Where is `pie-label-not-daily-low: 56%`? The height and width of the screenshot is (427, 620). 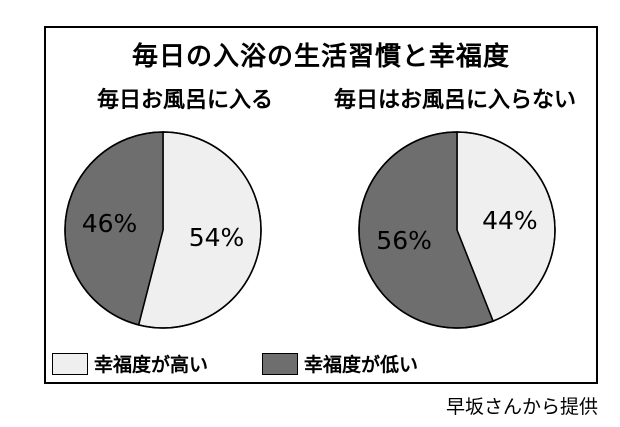
pie-label-not-daily-low: 56% is located at coordinates (404, 240).